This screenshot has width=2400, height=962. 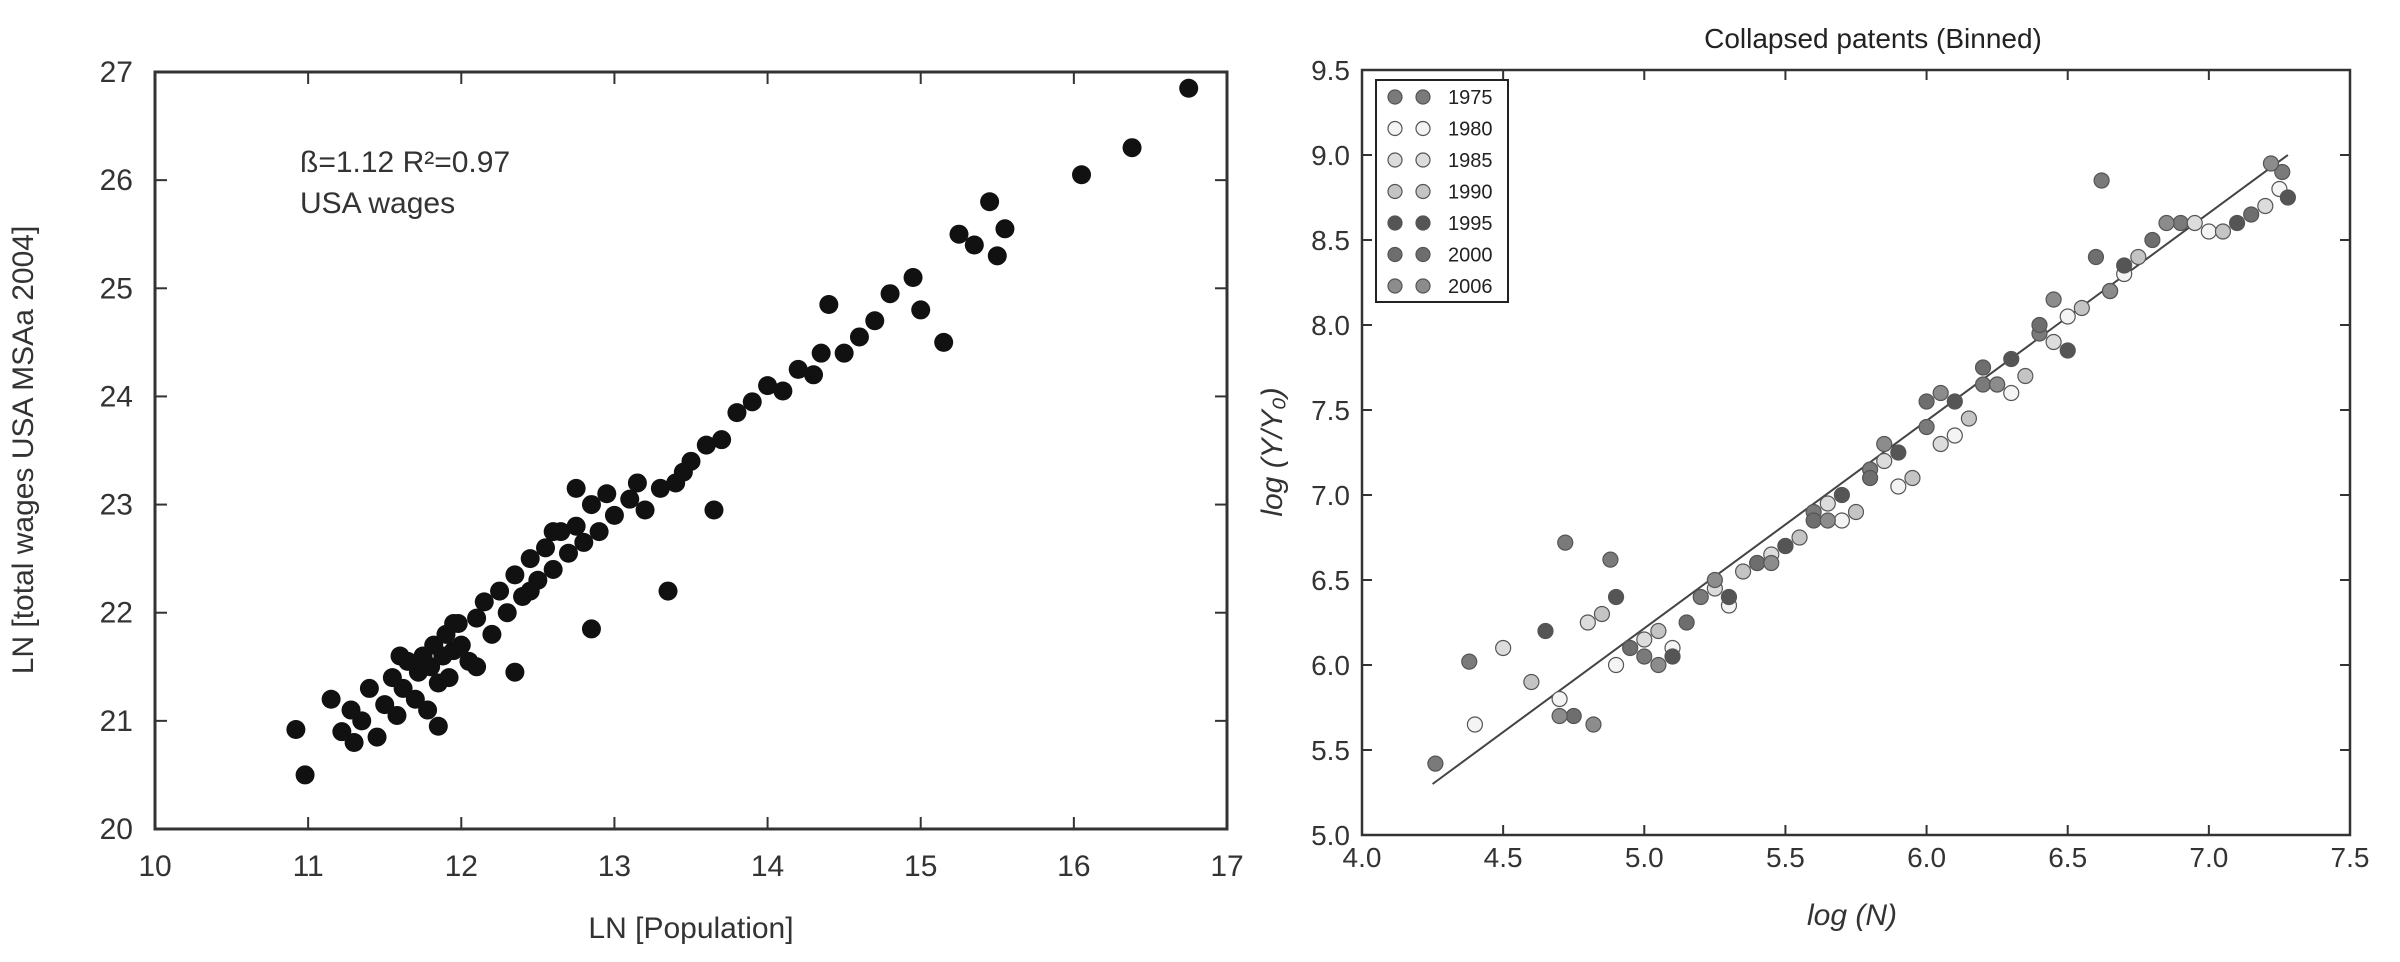 What do you see at coordinates (116, 72) in the screenshot?
I see `y-tick-label: 27` at bounding box center [116, 72].